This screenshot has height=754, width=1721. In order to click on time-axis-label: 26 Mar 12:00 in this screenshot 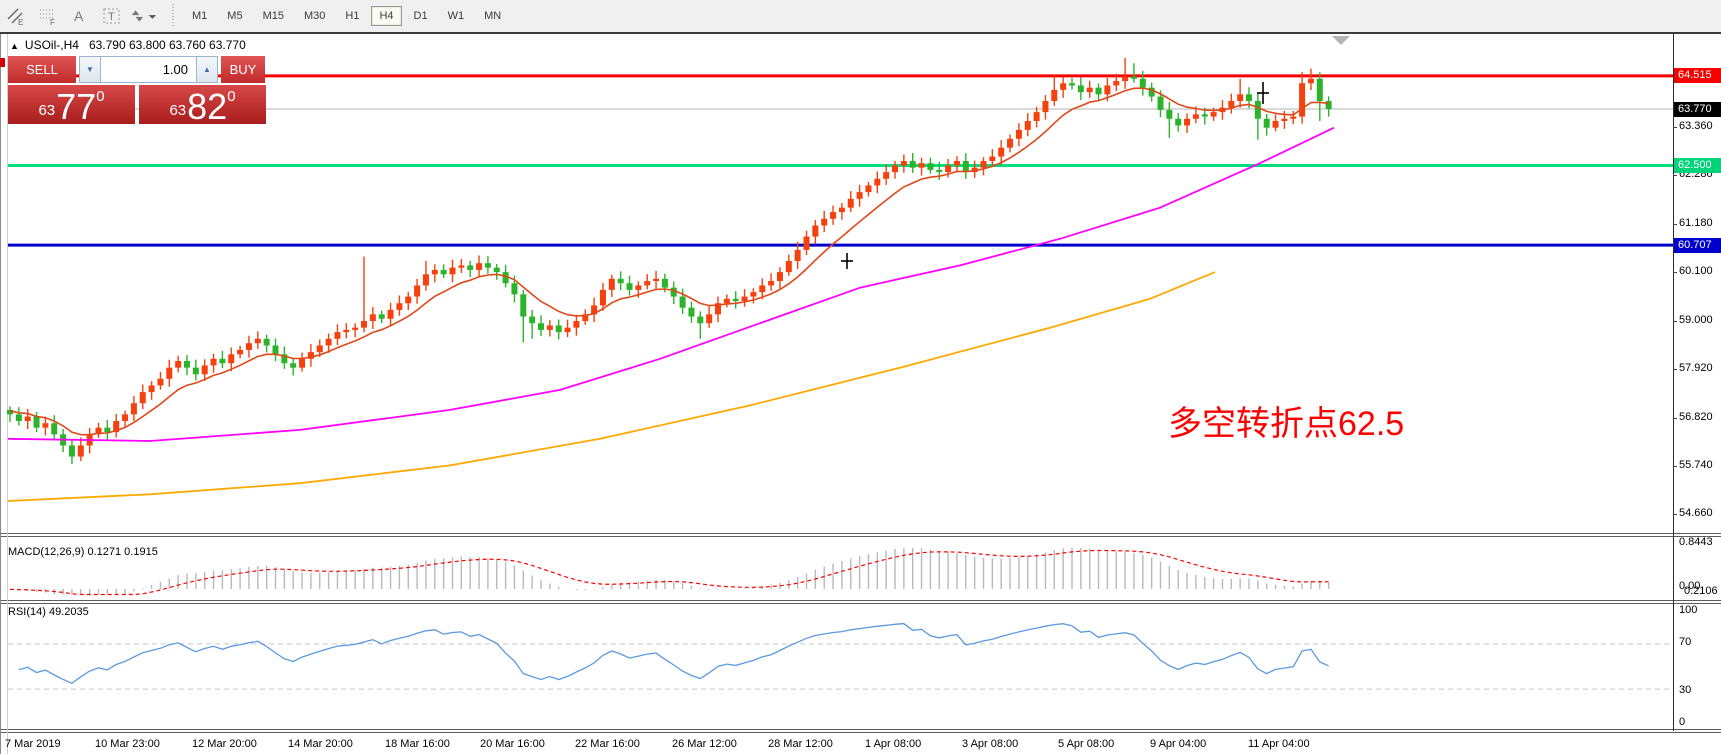, I will do `click(704, 744)`.